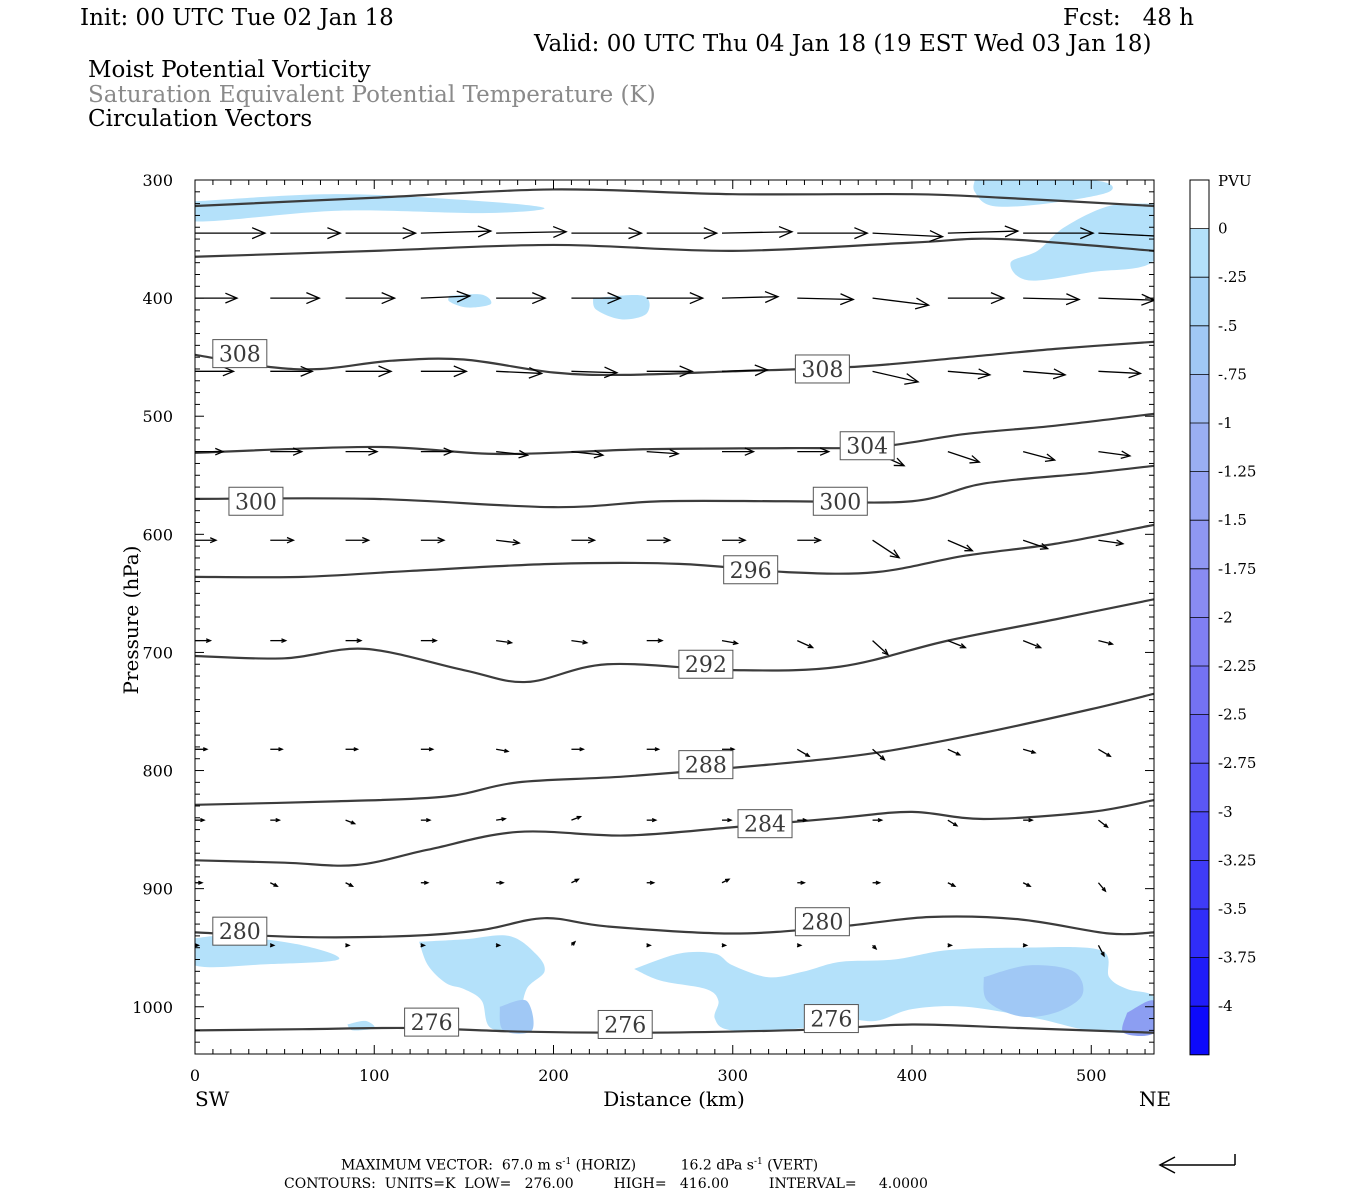  I want to click on contour-label: 280, so click(822, 922).